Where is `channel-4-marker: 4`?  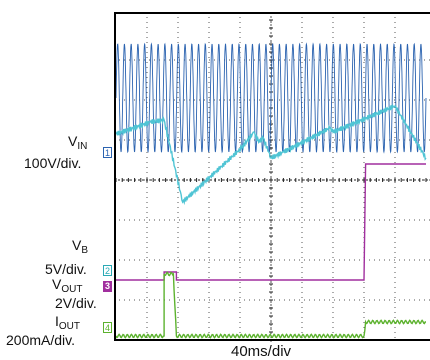 channel-4-marker: 4 is located at coordinates (107, 327).